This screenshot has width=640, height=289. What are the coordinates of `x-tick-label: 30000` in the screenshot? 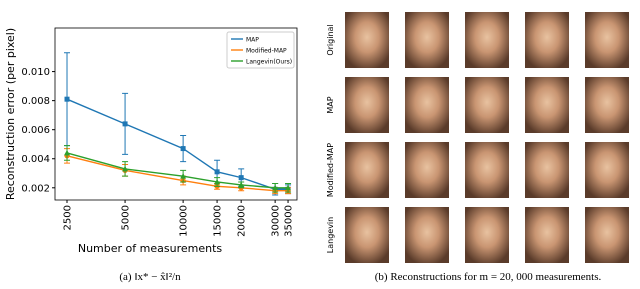 It's located at (276, 221).